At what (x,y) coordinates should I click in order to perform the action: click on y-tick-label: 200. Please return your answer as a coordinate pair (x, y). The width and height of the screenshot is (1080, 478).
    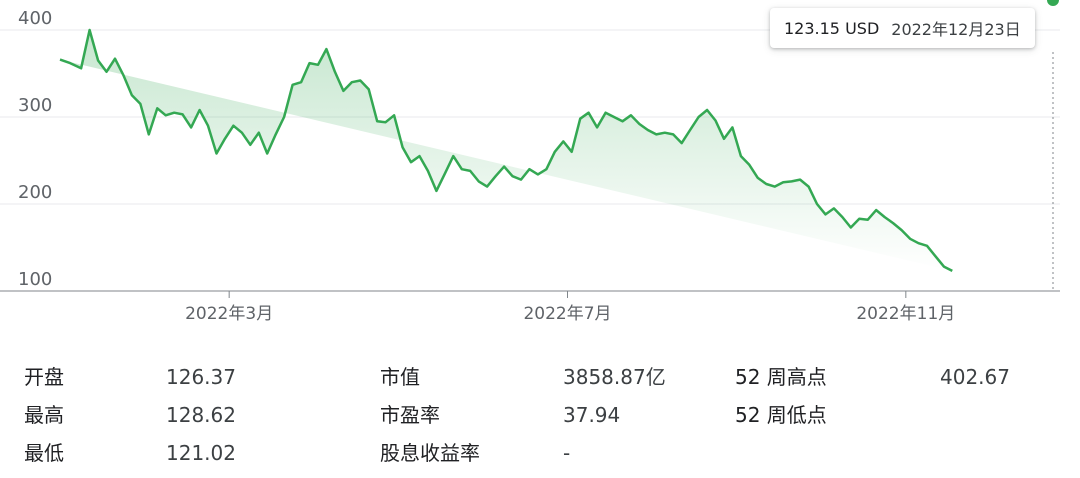
    Looking at the image, I should click on (35, 192).